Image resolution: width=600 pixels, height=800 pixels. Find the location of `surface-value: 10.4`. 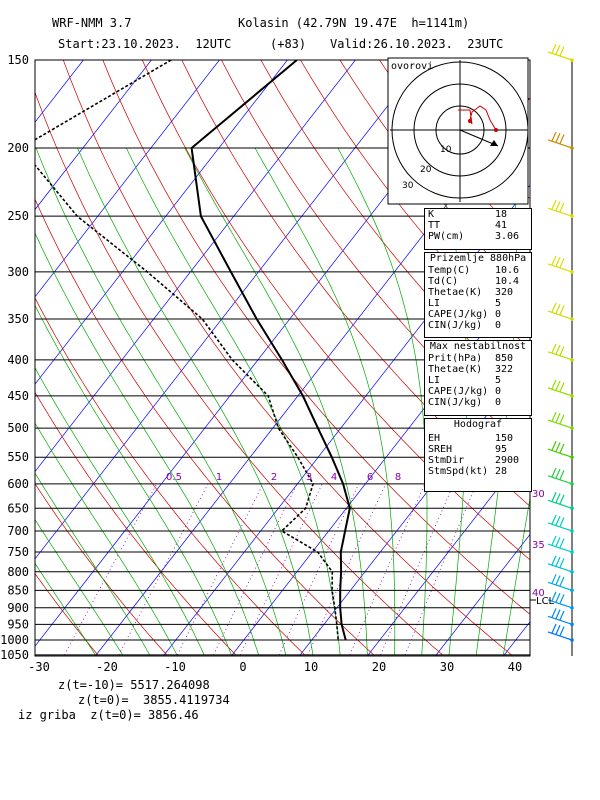

surface-value: 10.4 is located at coordinates (507, 281).